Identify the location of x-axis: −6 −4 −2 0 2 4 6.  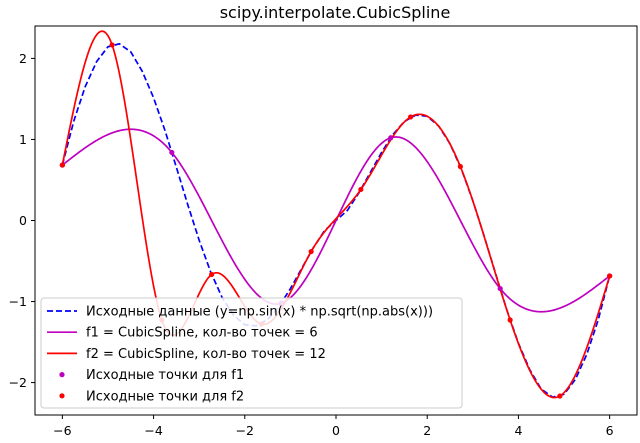
(333, 426).